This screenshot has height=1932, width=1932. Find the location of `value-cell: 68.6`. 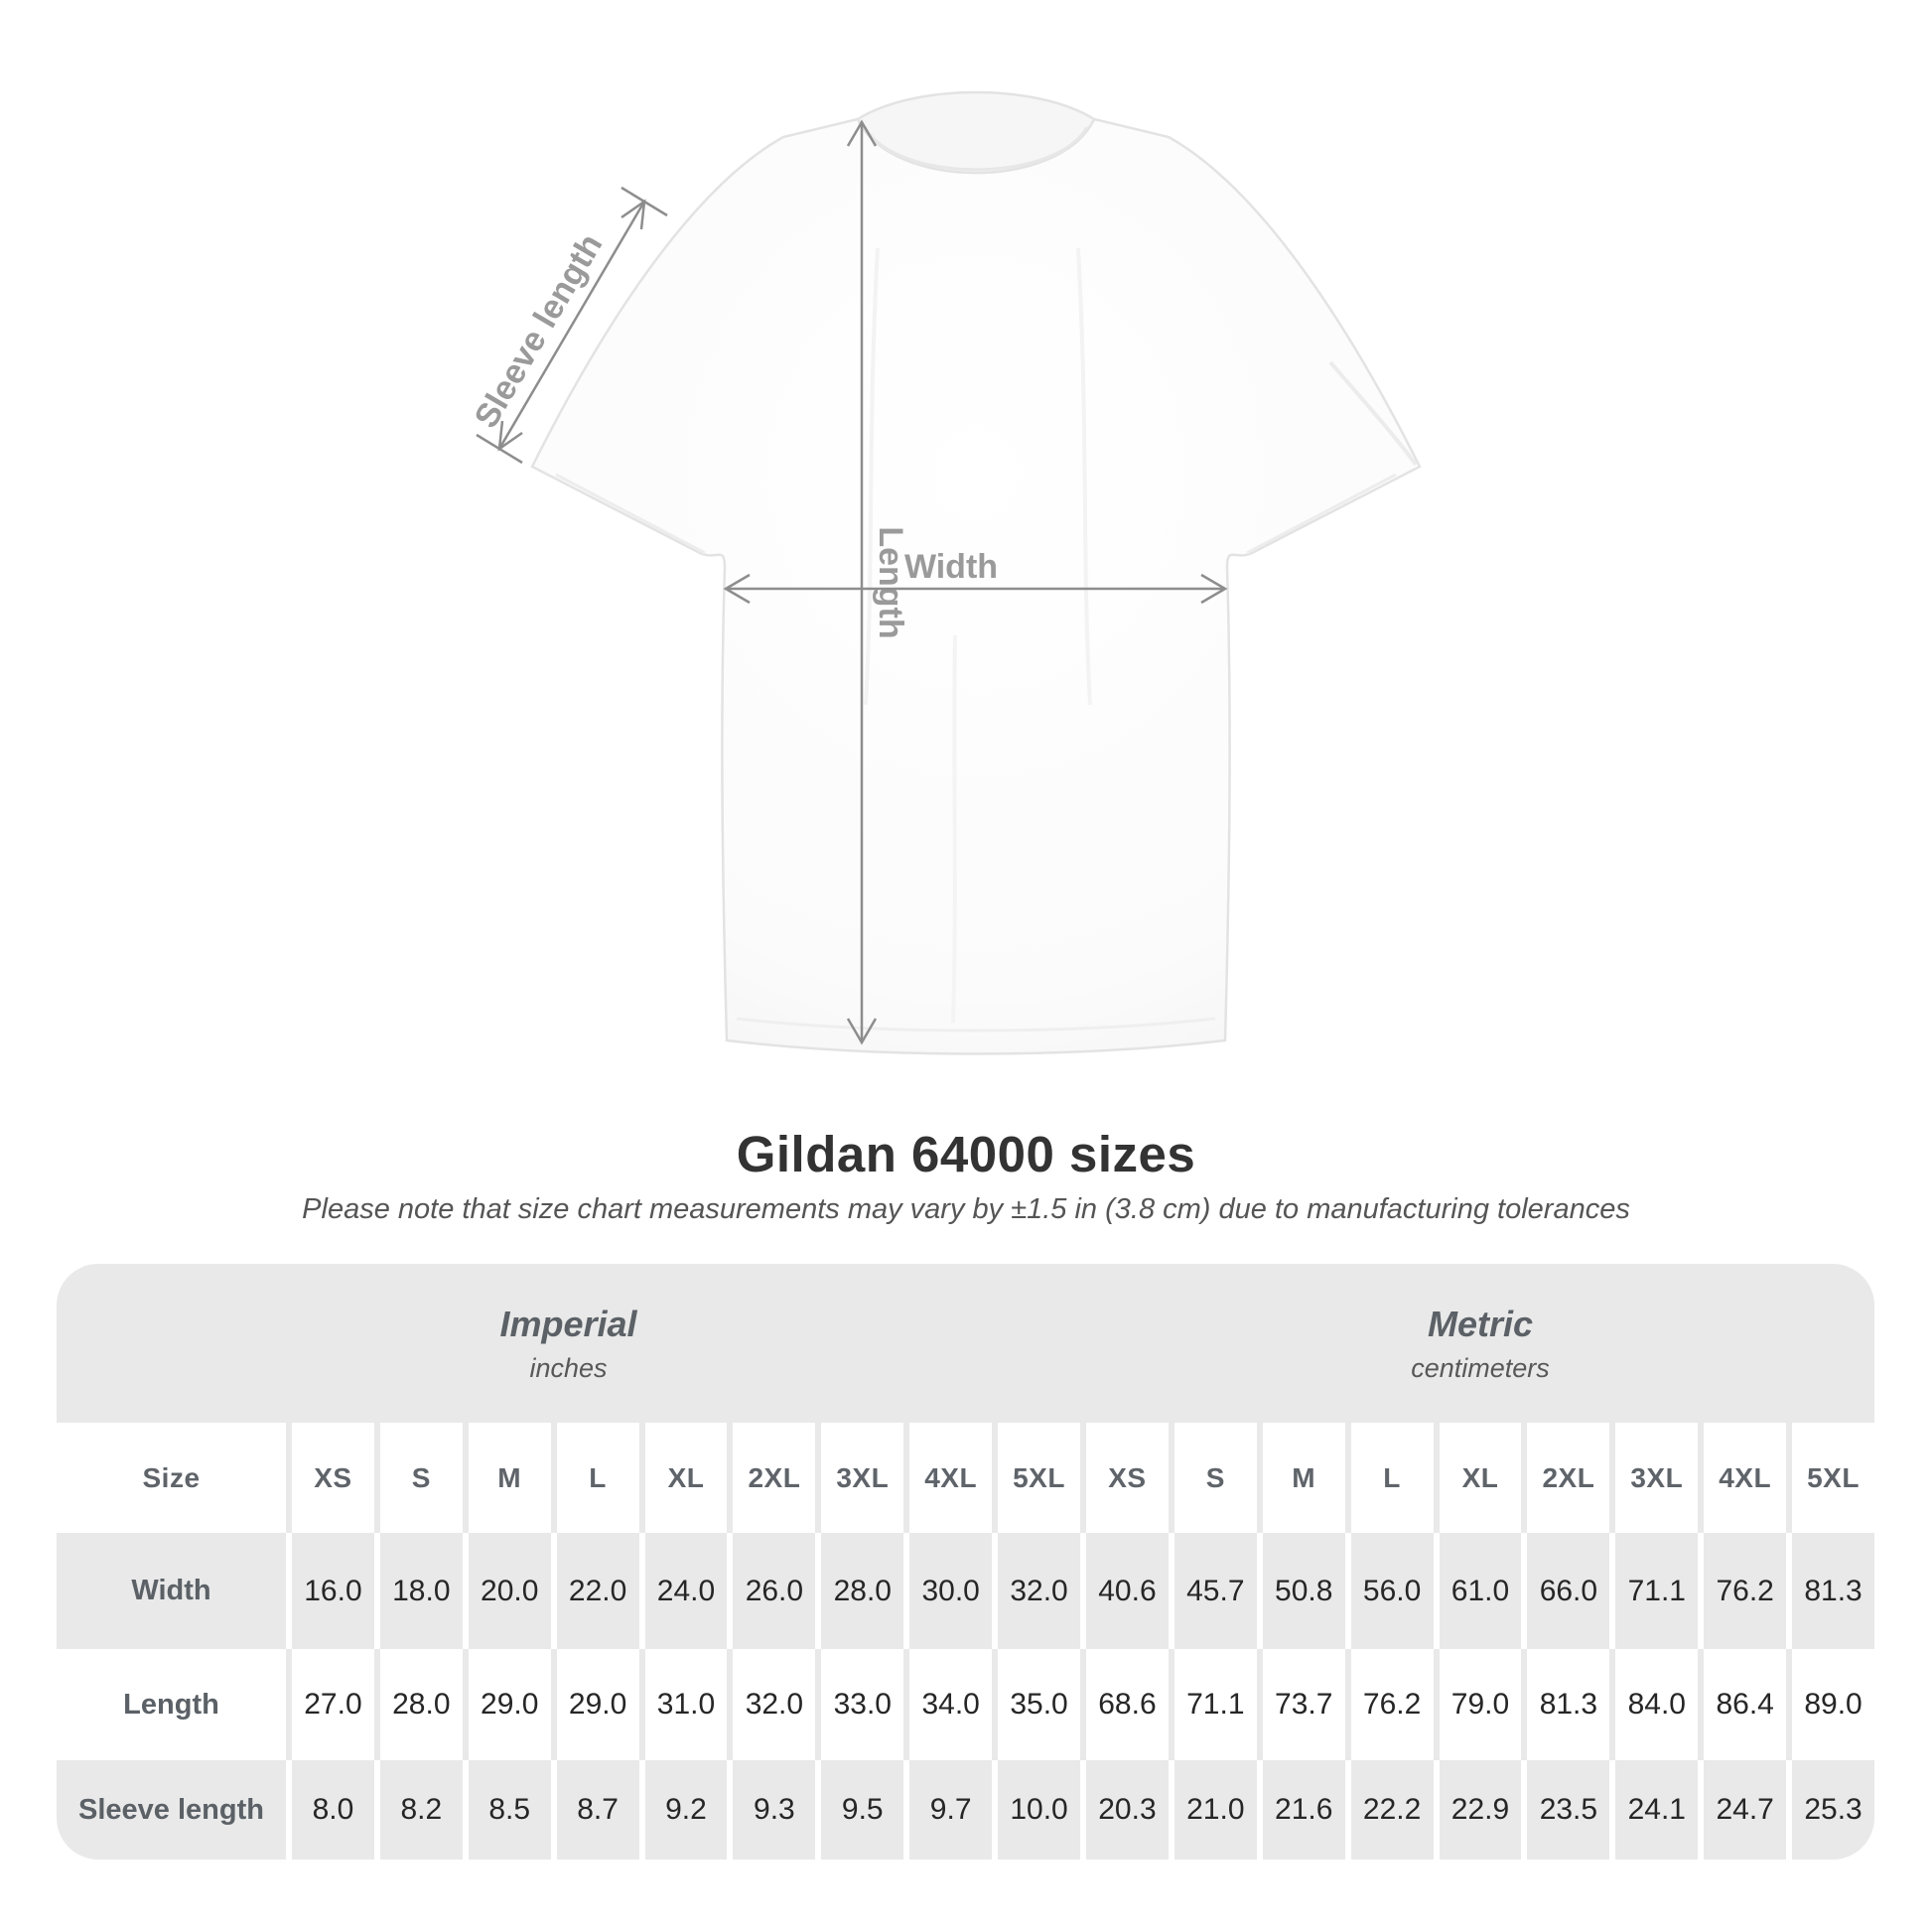

value-cell: 68.6 is located at coordinates (1127, 1705).